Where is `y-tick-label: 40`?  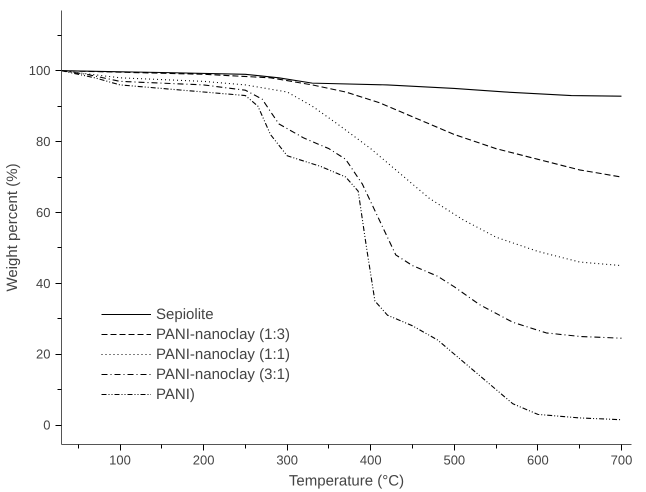
y-tick-label: 40 is located at coordinates (43, 283).